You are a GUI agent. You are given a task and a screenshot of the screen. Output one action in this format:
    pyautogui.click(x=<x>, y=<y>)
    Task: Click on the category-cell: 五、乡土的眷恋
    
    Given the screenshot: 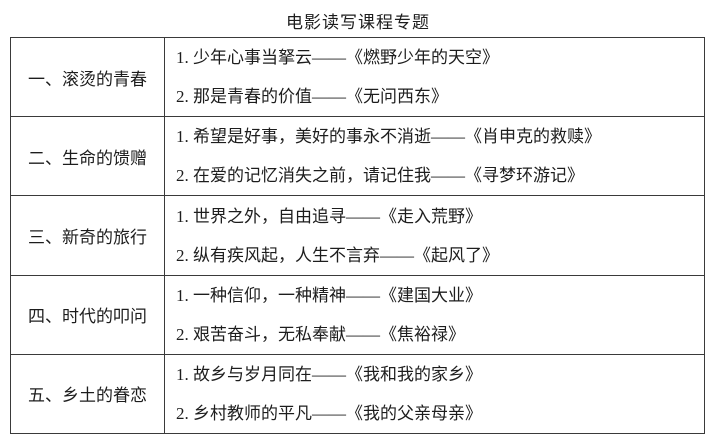 What is the action you would take?
    pyautogui.click(x=88, y=394)
    